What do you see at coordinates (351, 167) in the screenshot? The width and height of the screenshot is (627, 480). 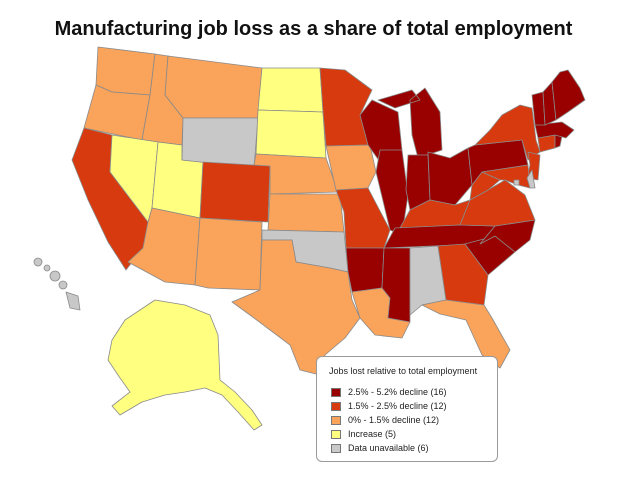 I see `state-ia` at bounding box center [351, 167].